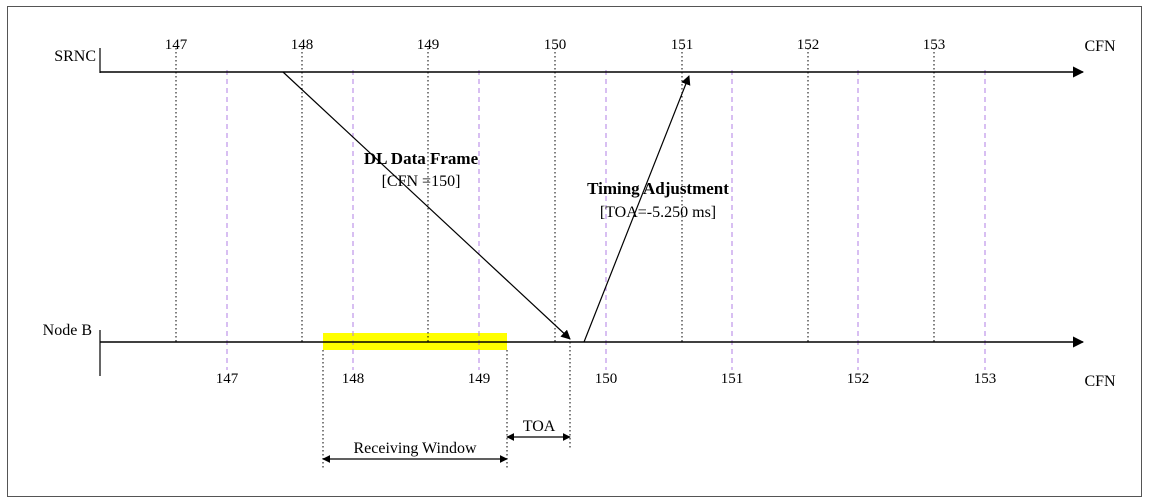 This screenshot has height=502, width=1149. What do you see at coordinates (808, 45) in the screenshot?
I see `srnc-tick-label: 152` at bounding box center [808, 45].